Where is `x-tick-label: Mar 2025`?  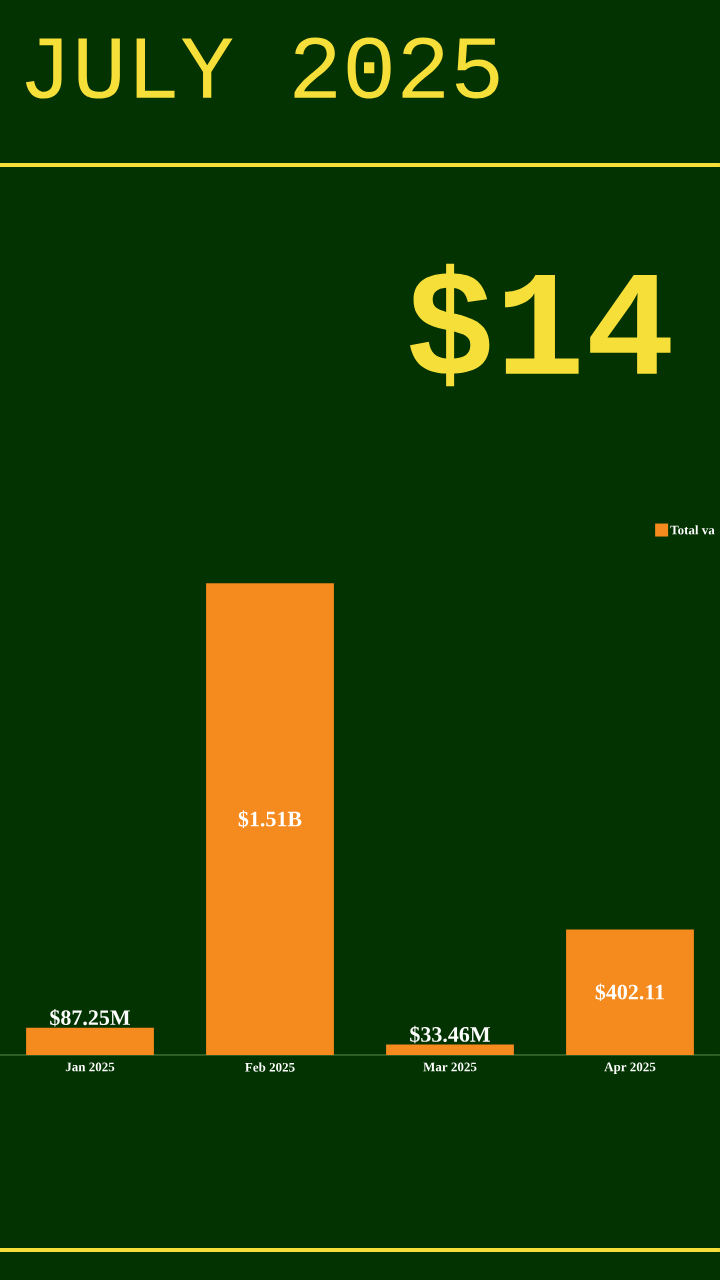
x-tick-label: Mar 2025 is located at coordinates (450, 1067).